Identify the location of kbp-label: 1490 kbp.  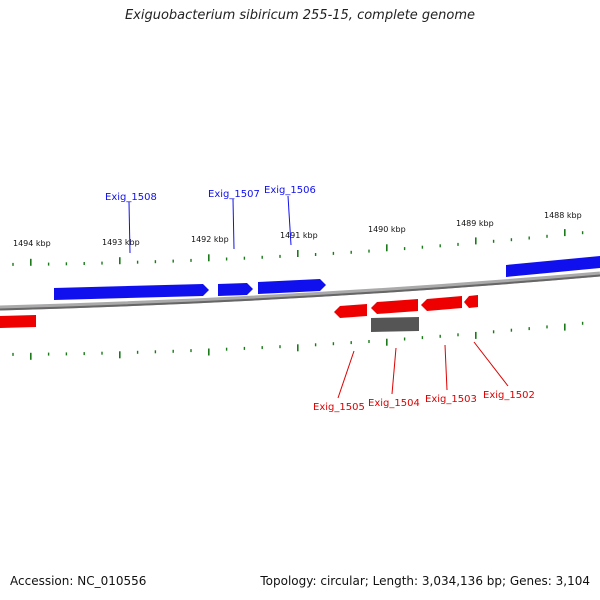
(387, 229).